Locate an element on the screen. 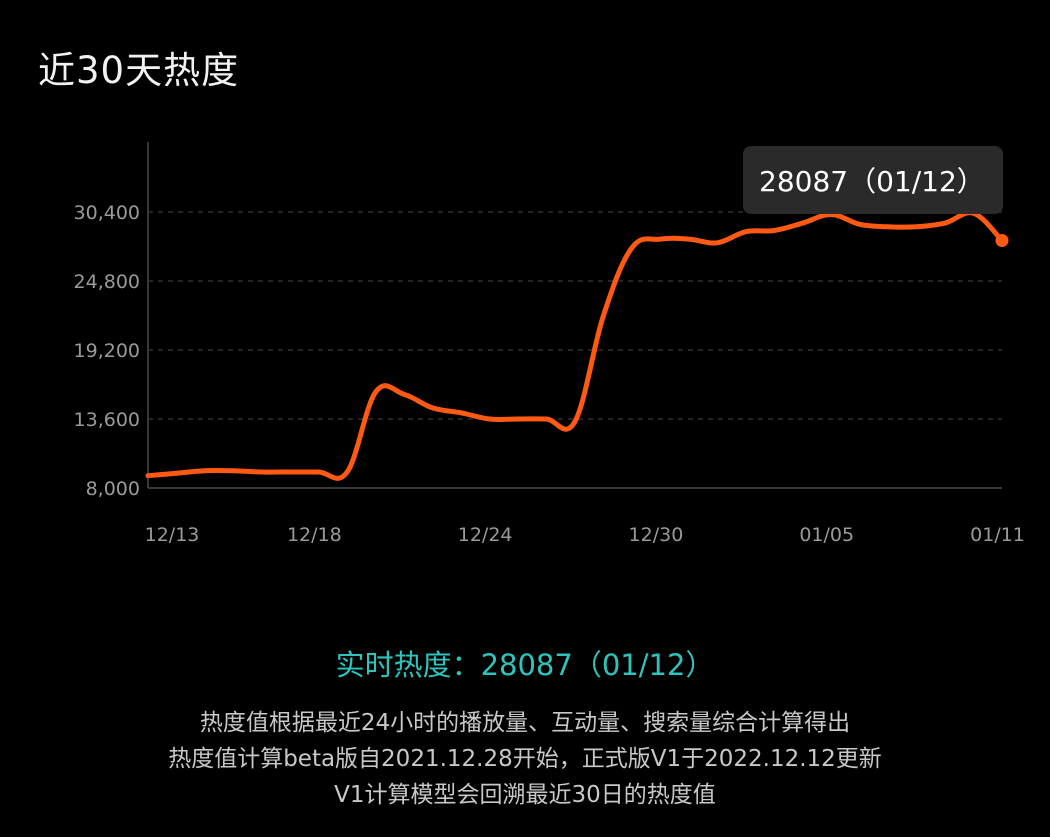  y-tick-label: 19,200 is located at coordinates (107, 351).